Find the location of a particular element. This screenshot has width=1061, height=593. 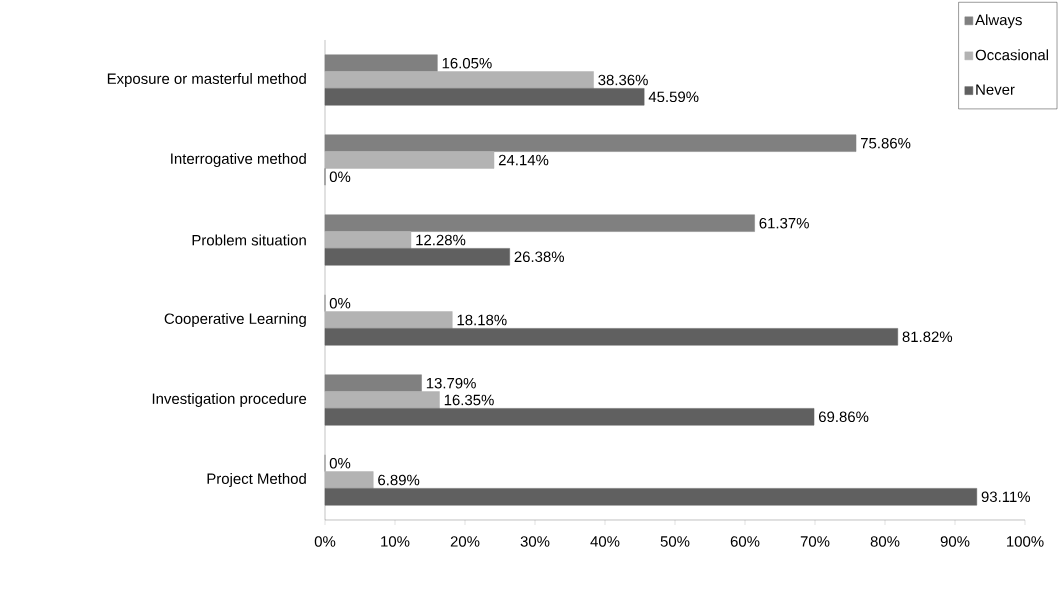

data-label: 75.86% is located at coordinates (885, 143).